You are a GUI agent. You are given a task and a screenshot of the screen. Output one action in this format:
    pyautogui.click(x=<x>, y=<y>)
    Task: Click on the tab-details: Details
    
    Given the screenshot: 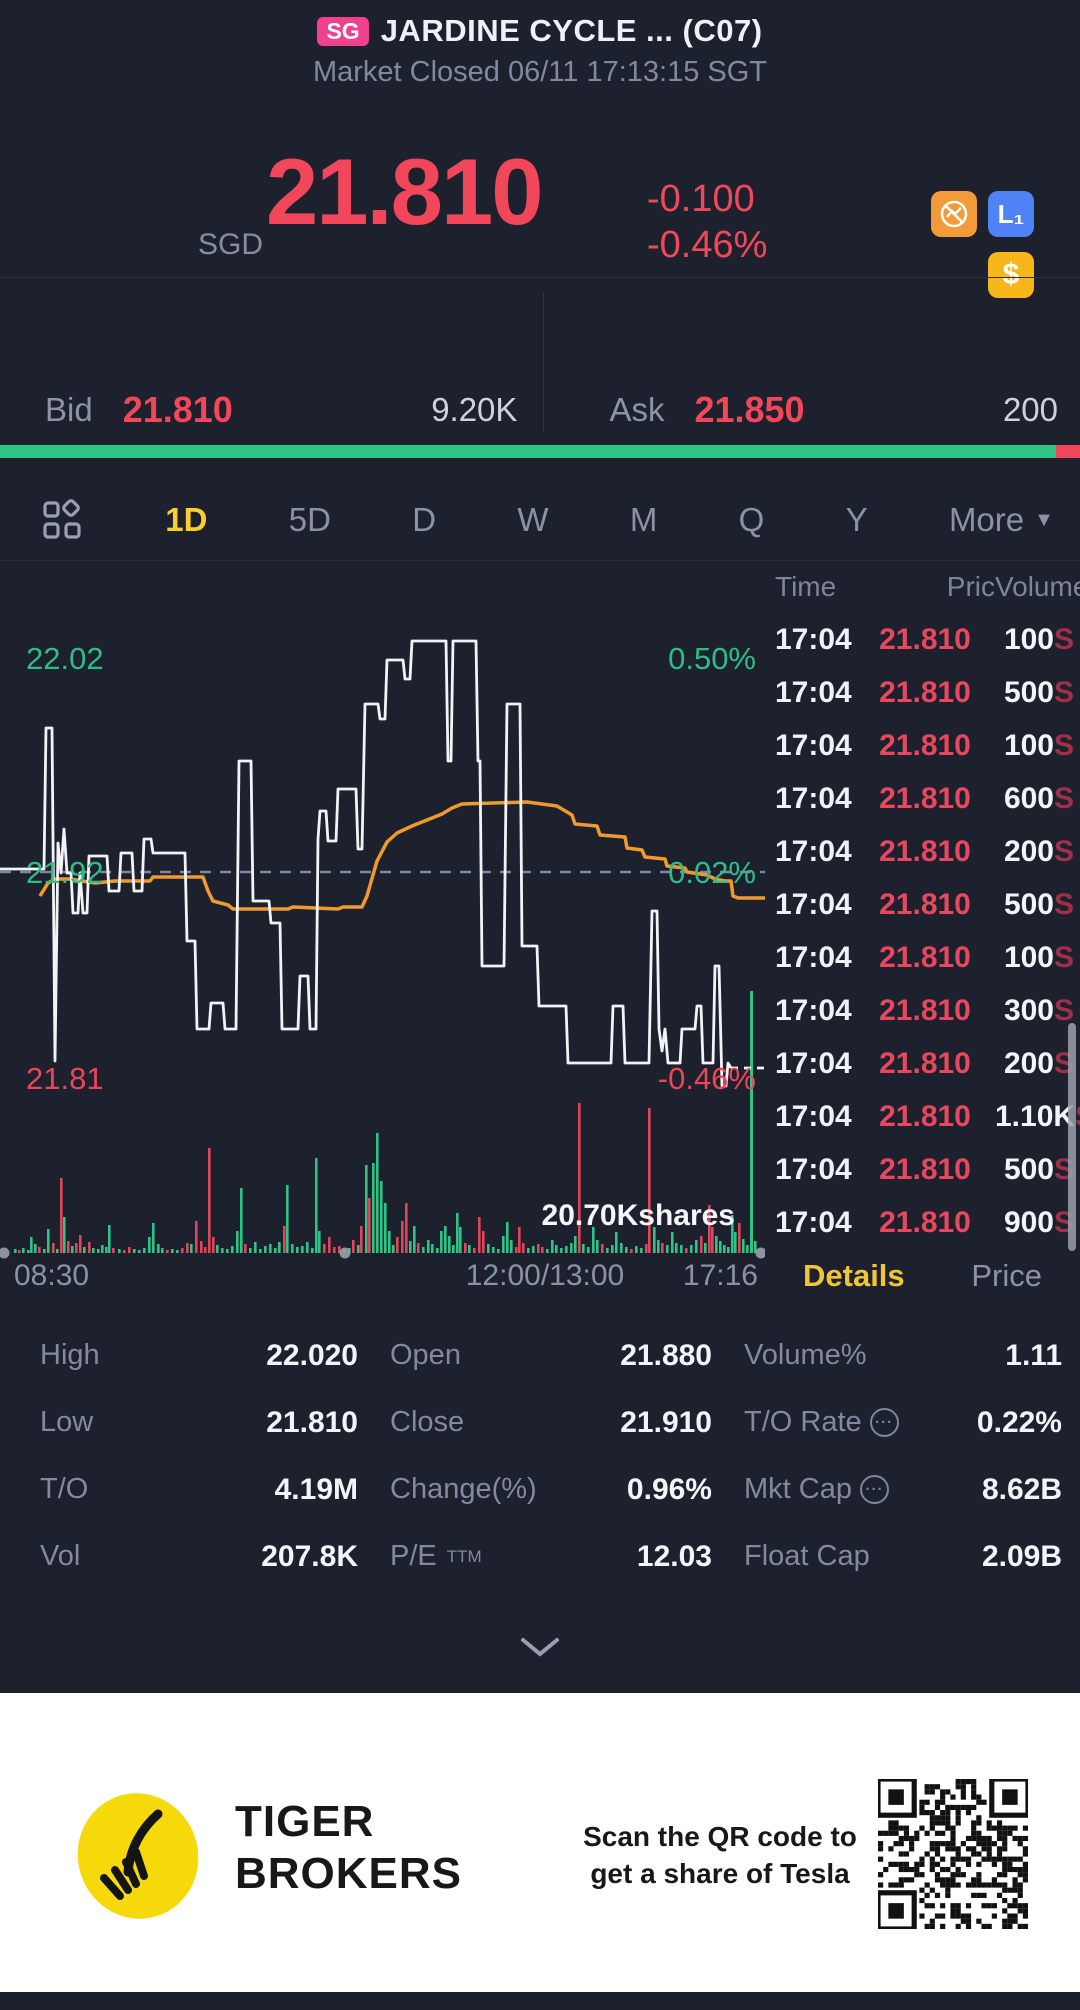 What is the action you would take?
    pyautogui.click(x=854, y=1275)
    